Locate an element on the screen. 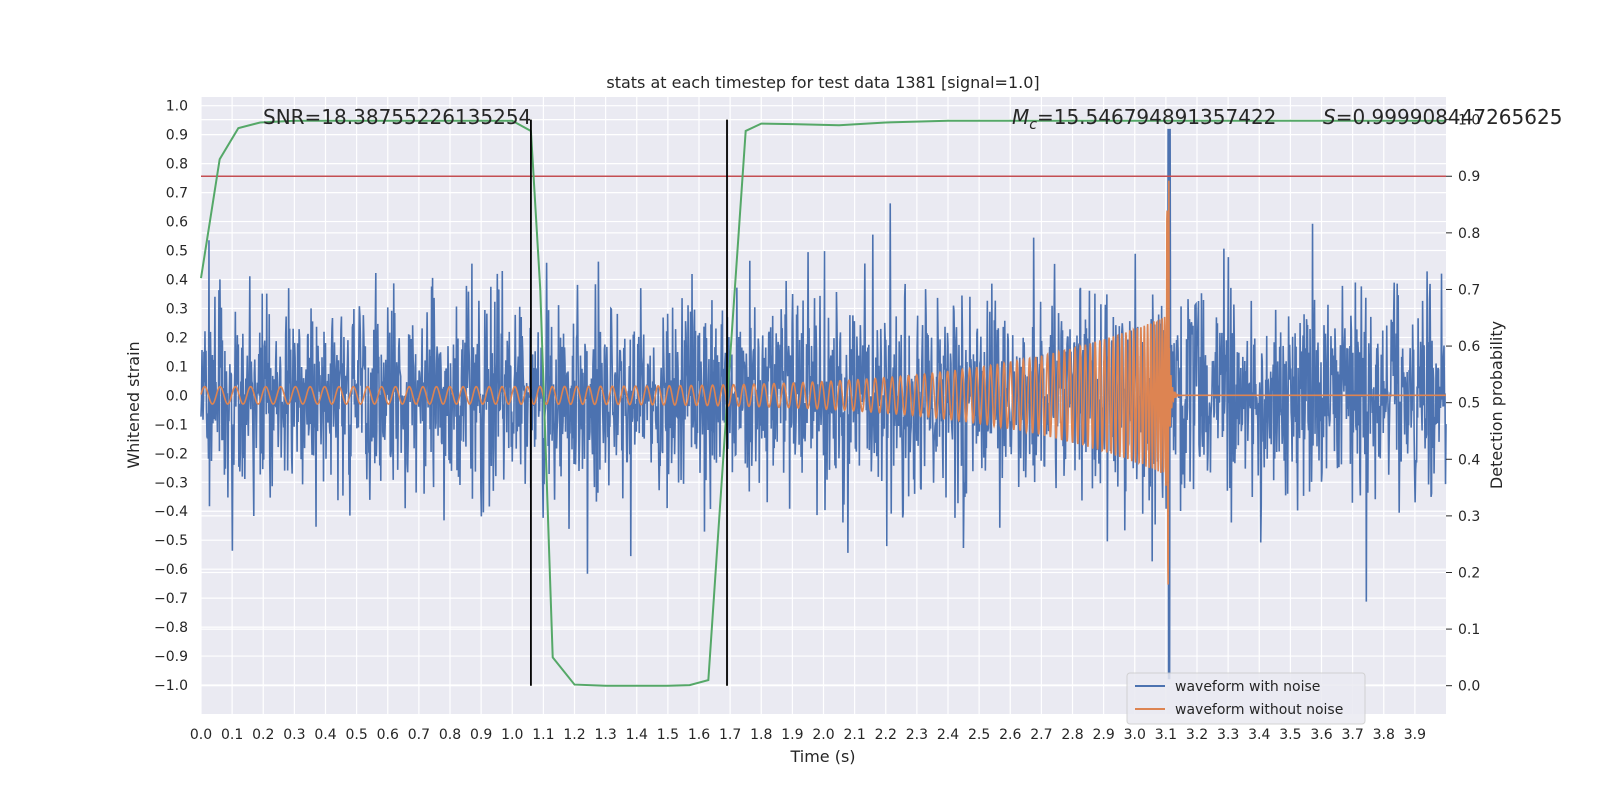 This screenshot has width=1600, height=800. x-tick-label: 3.6 is located at coordinates (1321, 735).